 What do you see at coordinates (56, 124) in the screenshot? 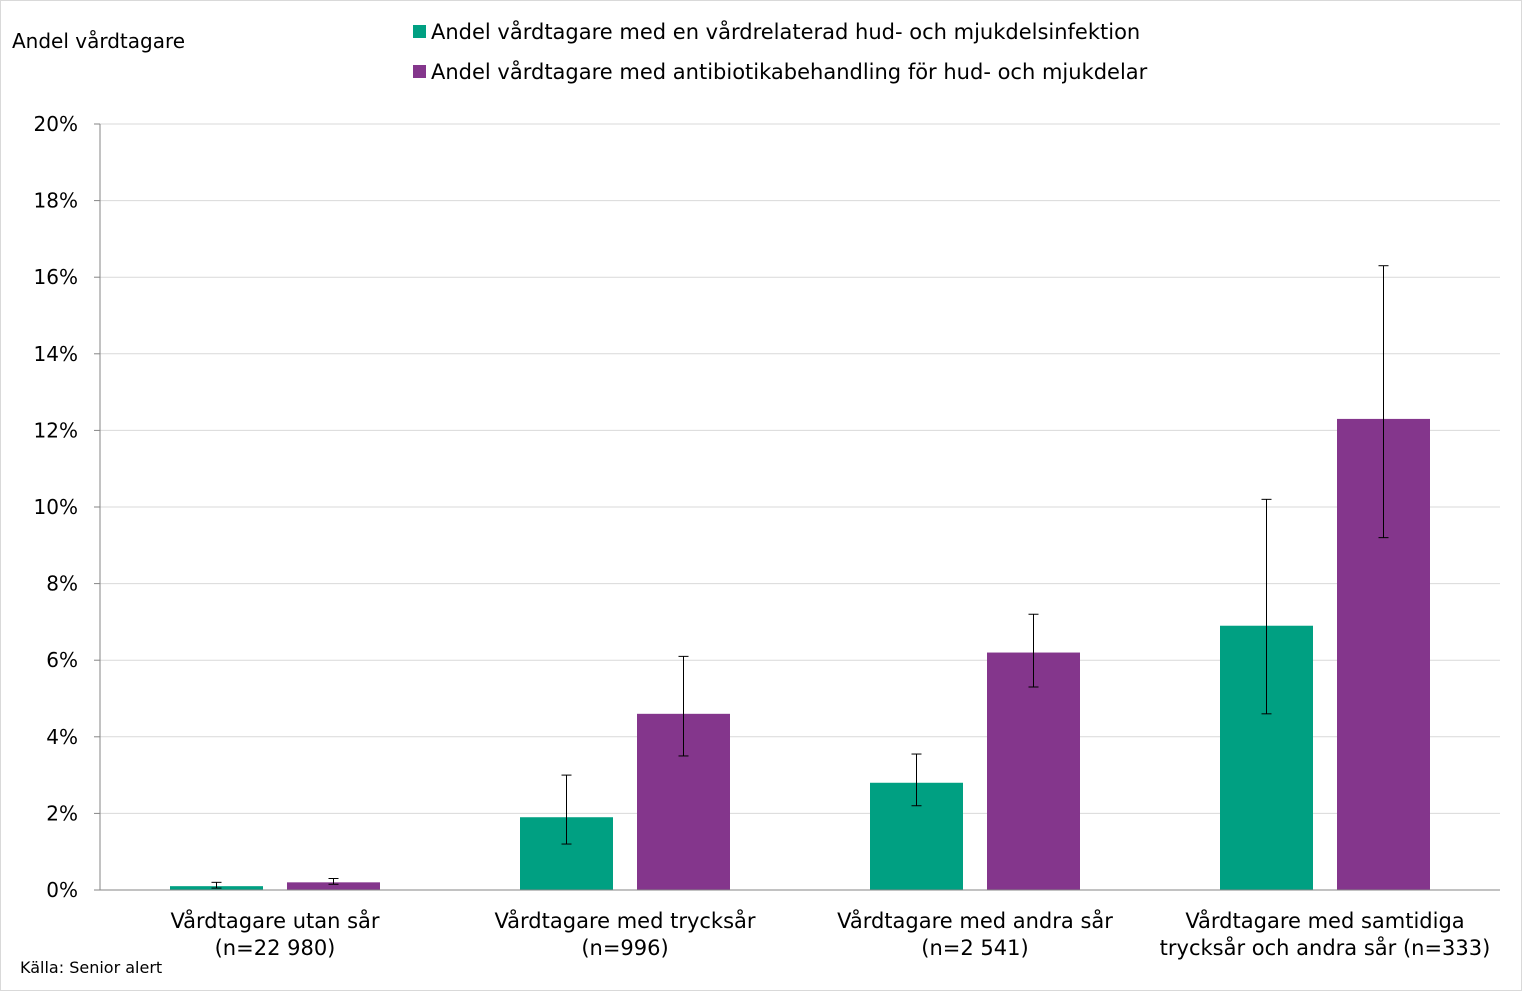
I see `y-tick-label: 20%` at bounding box center [56, 124].